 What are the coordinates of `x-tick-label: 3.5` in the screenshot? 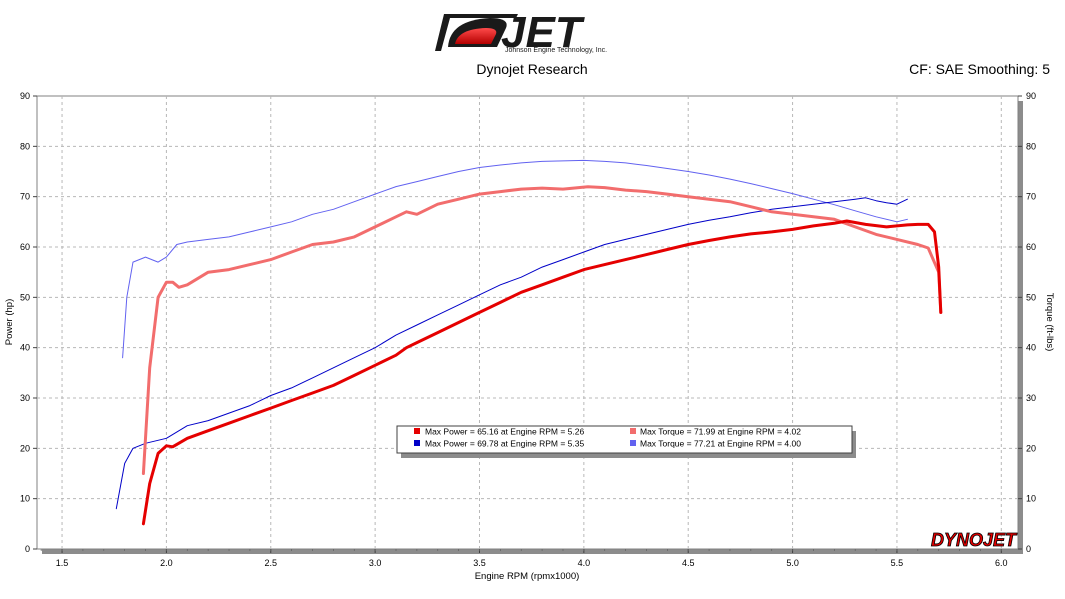 It's located at (479, 563).